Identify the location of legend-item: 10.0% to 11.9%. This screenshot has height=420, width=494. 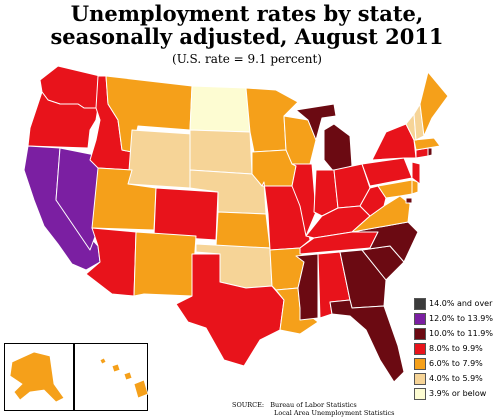
(454, 334).